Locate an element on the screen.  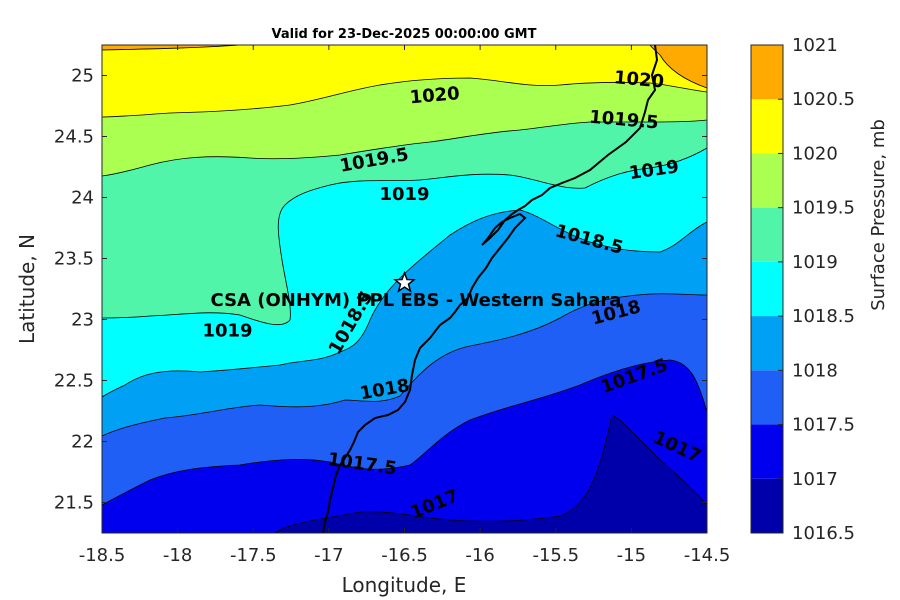
colorbar-tick-label: 1017.5 is located at coordinates (823, 425).